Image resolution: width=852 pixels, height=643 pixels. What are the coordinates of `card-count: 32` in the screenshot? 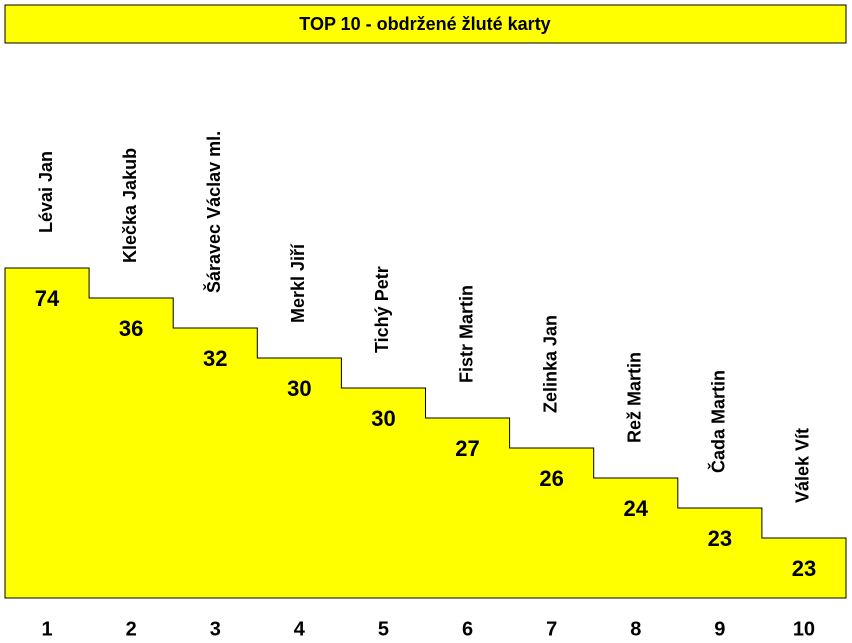 It's located at (215, 358).